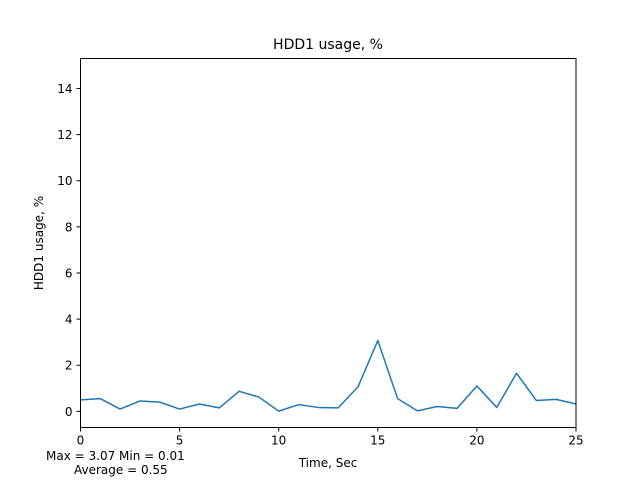  Describe the element at coordinates (81, 441) in the screenshot. I see `x-tick-label: 0` at that location.